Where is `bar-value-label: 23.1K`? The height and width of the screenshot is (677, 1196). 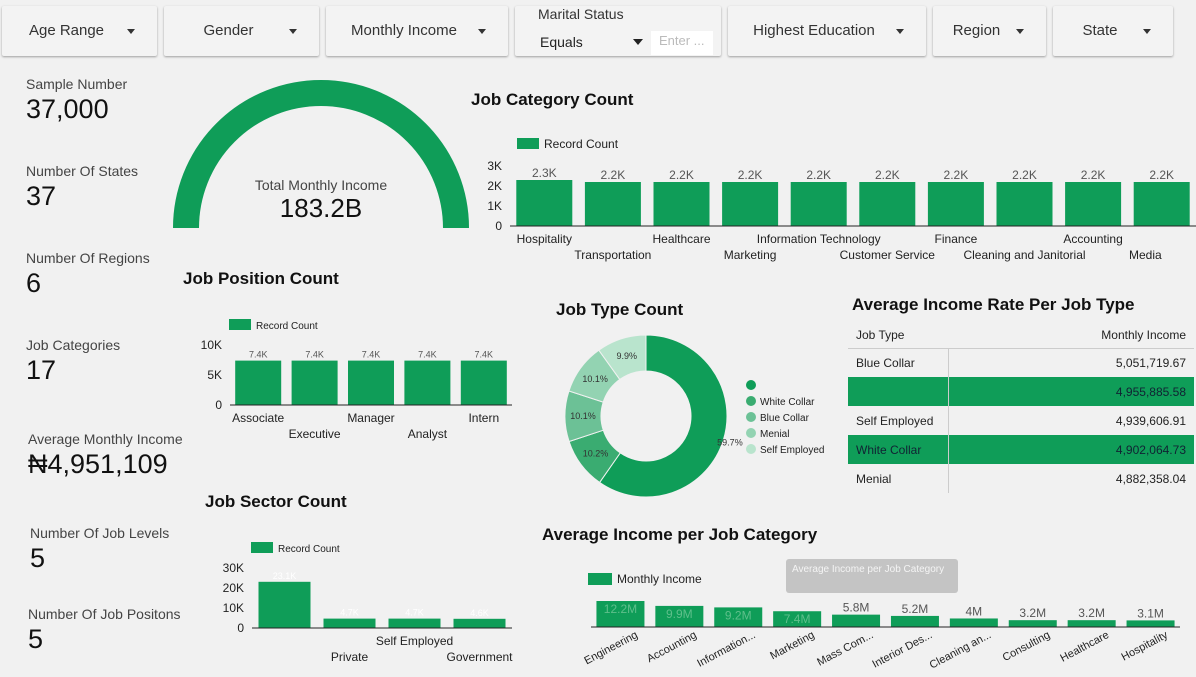 bar-value-label: 23.1K is located at coordinates (285, 576).